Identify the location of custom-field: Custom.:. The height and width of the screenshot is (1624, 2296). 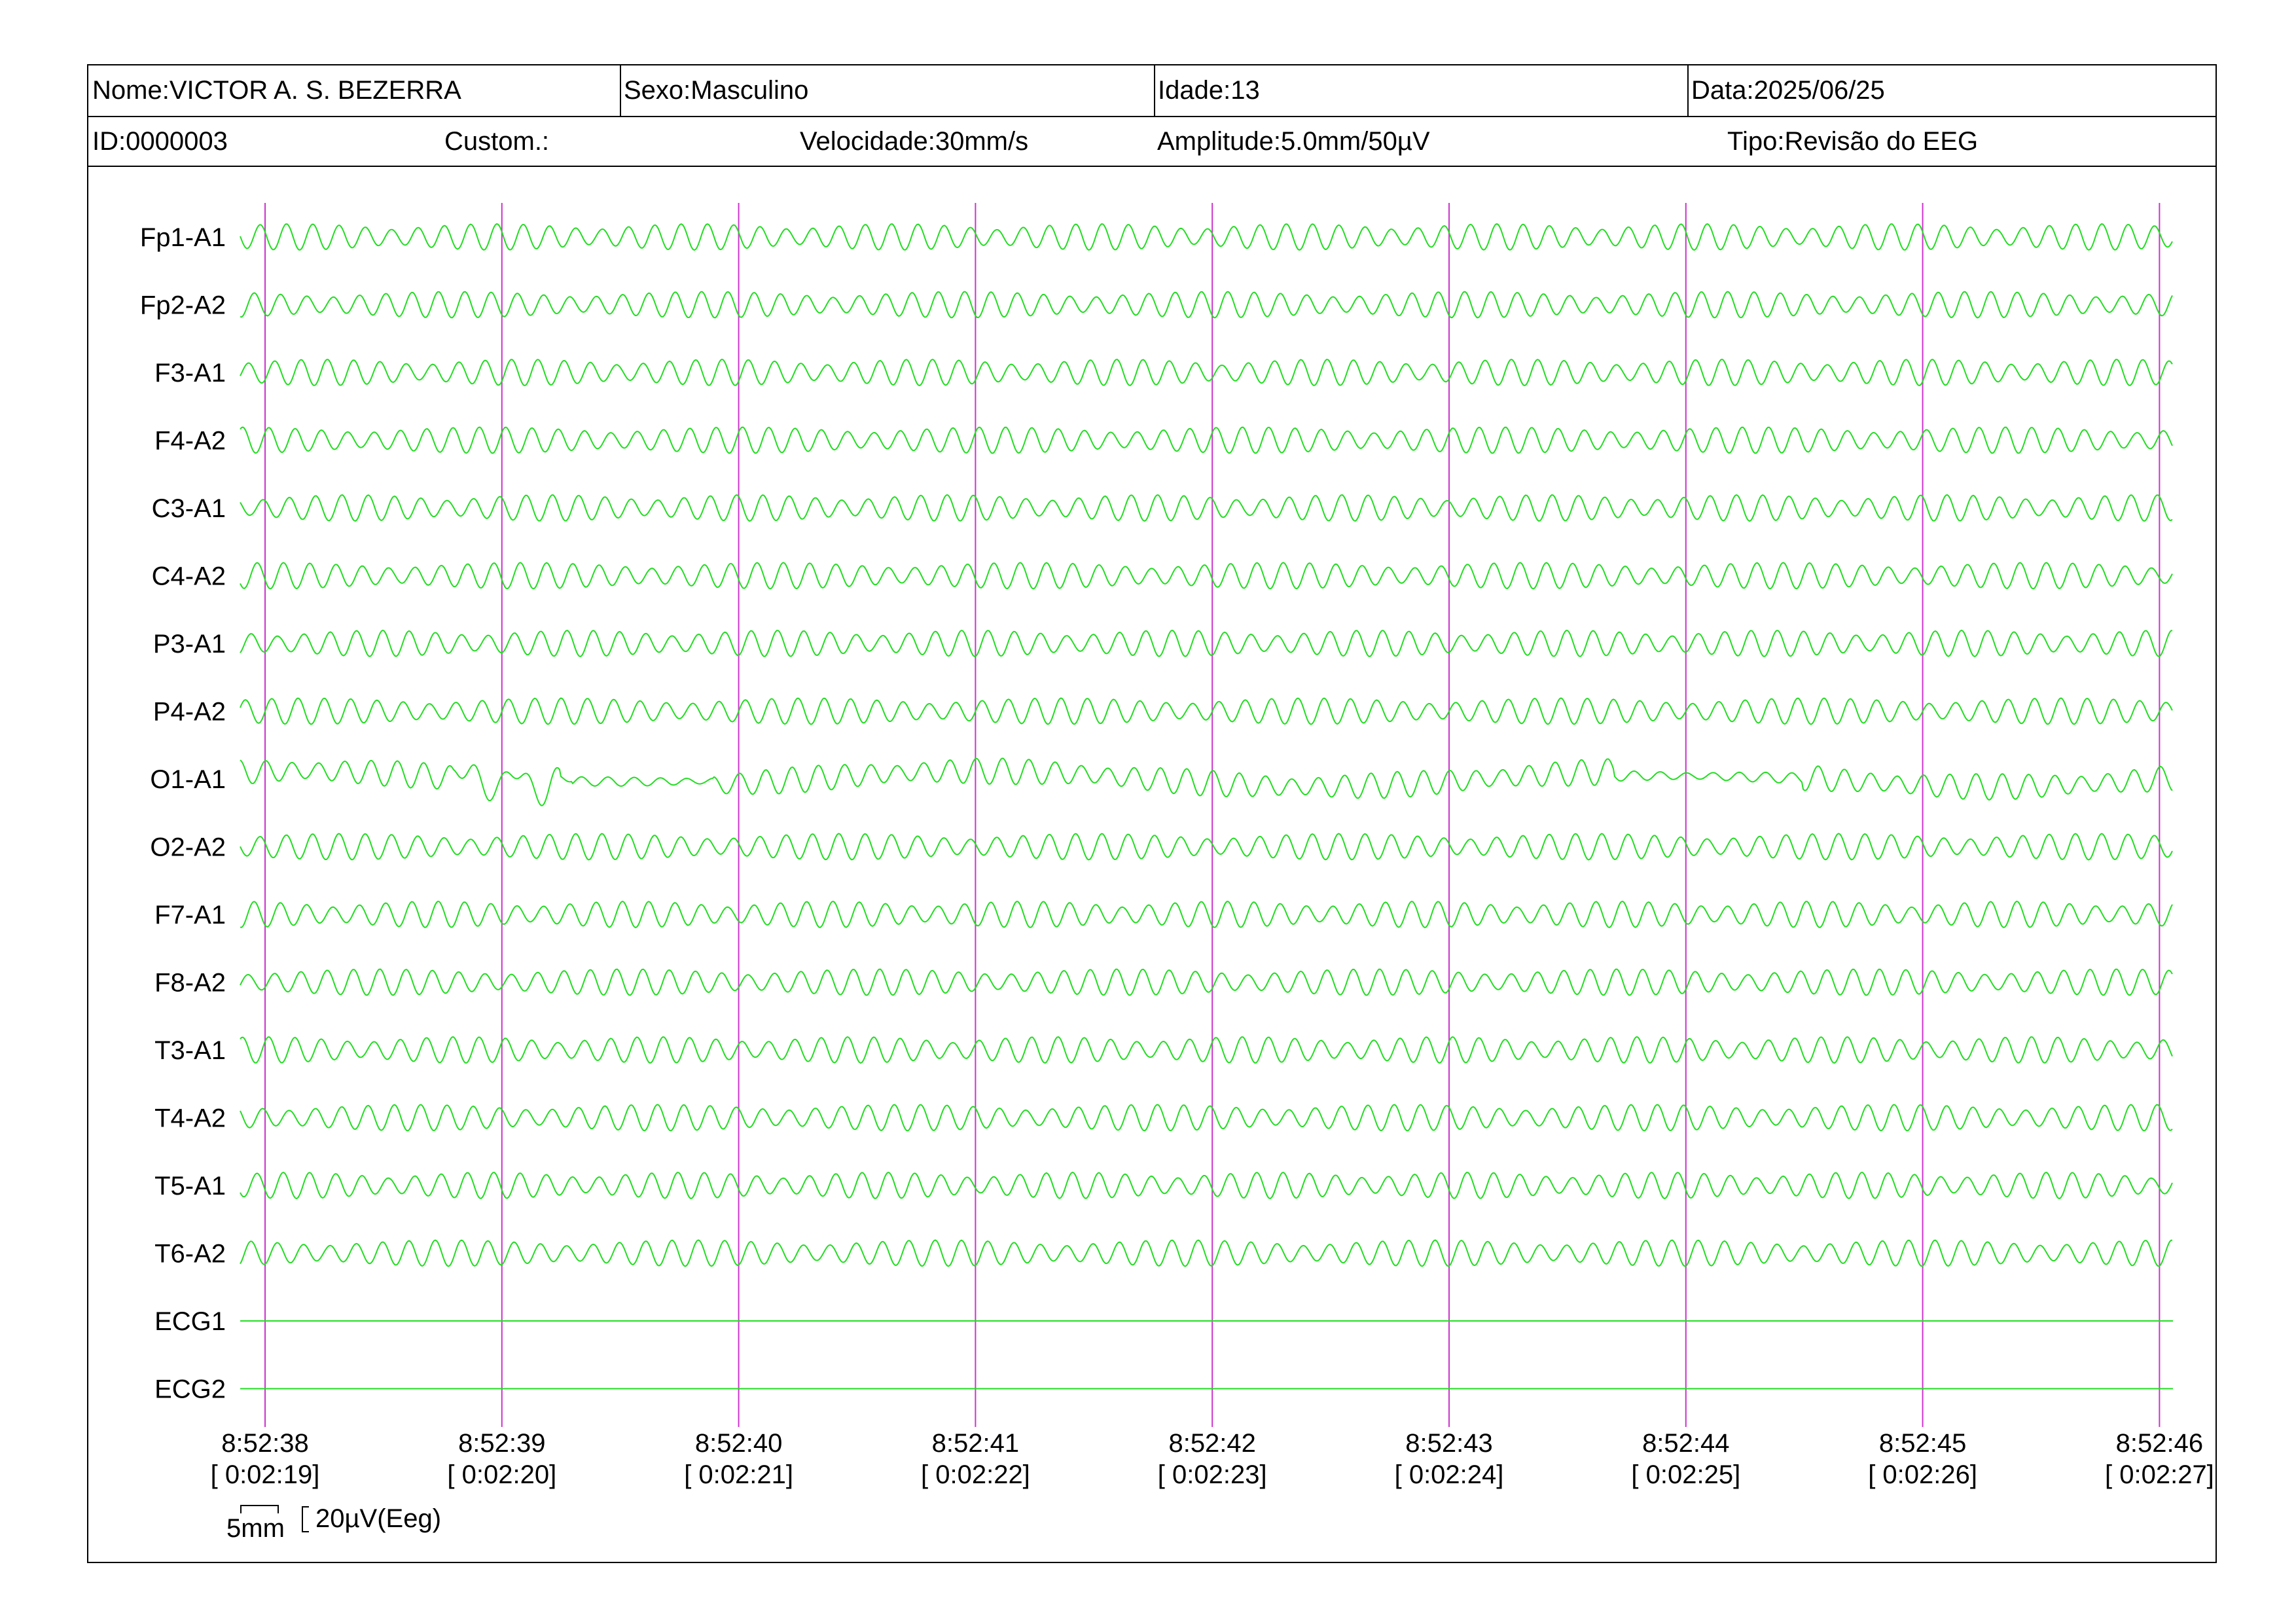
(497, 141).